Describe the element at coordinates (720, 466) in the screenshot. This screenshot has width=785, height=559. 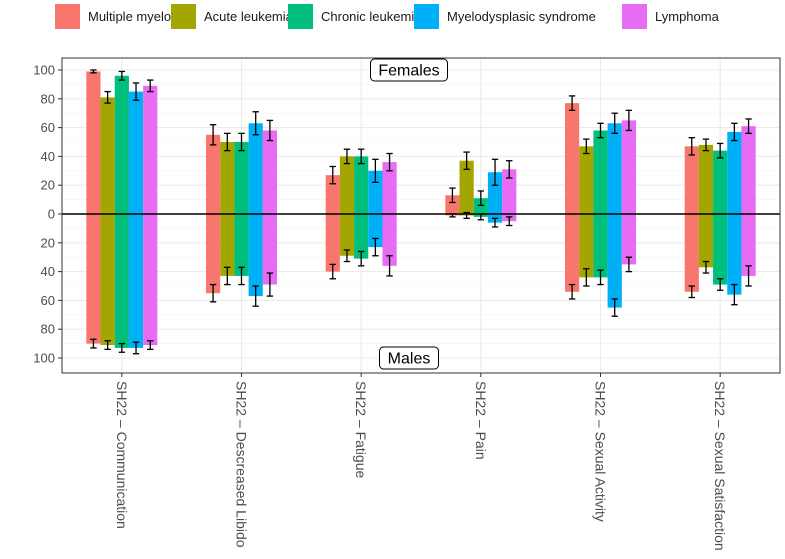
I see `x-tick-label: SH22 – Sexual Satisfaction` at that location.